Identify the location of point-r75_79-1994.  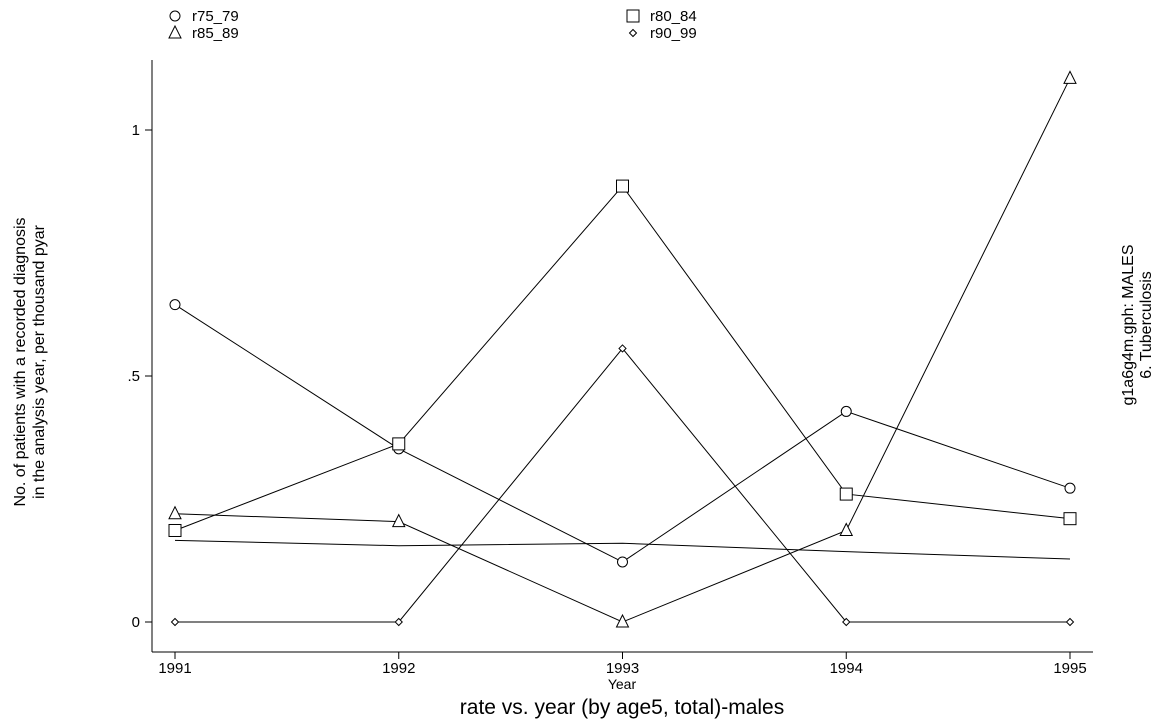
(846, 411).